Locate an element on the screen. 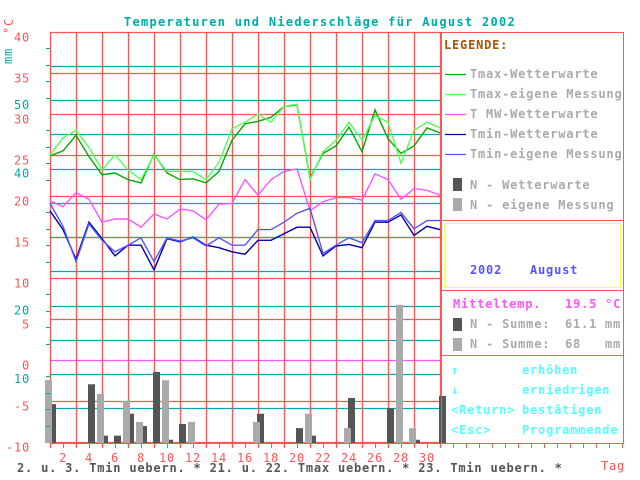 This screenshot has height=480, width=640. line-tmin-wetterwarte is located at coordinates (245, 241).